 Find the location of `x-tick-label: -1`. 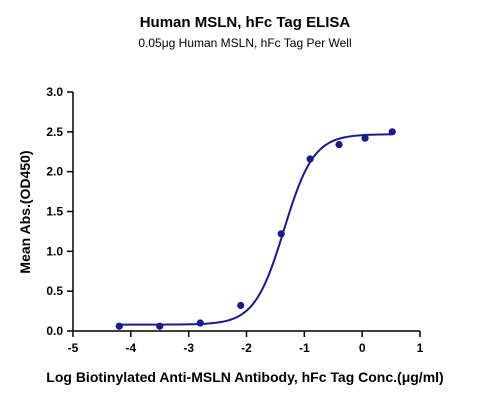

x-tick-label: -1 is located at coordinates (304, 348).